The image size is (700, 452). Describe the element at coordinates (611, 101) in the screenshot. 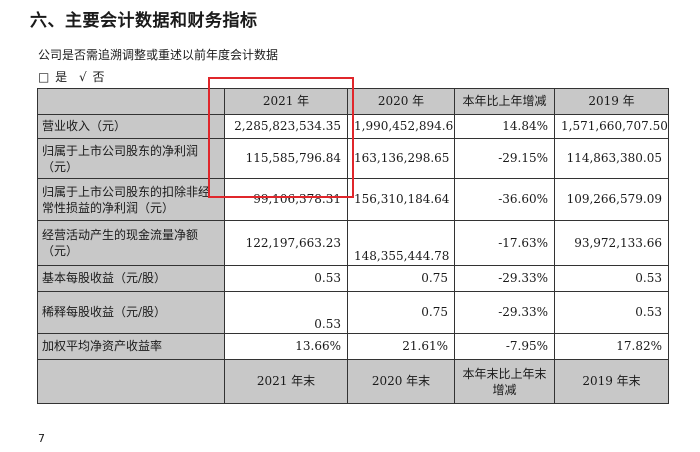

I see `header-cell: 2019 年` at that location.